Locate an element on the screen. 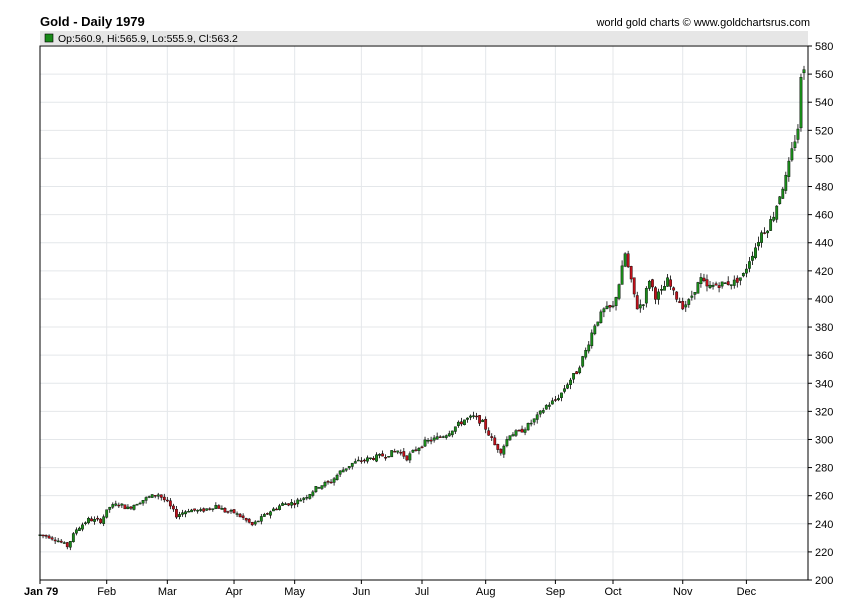 This screenshot has height=616, width=850. y-tick-label: 560 is located at coordinates (824, 75).